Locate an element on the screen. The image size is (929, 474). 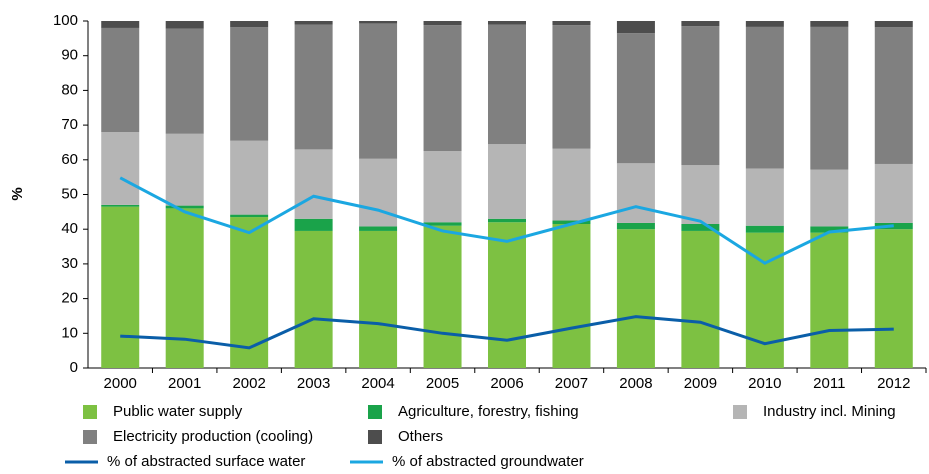
x-tick-label: 2006 is located at coordinates (506, 383).